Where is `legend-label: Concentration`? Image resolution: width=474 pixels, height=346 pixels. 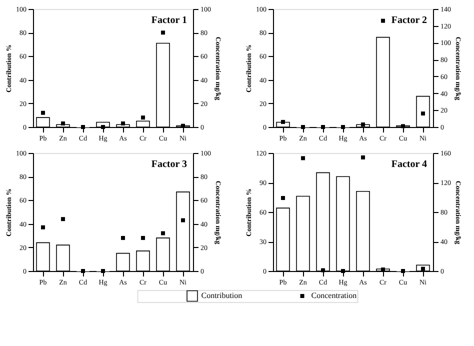 legend-label: Concentration is located at coordinates (334, 295).